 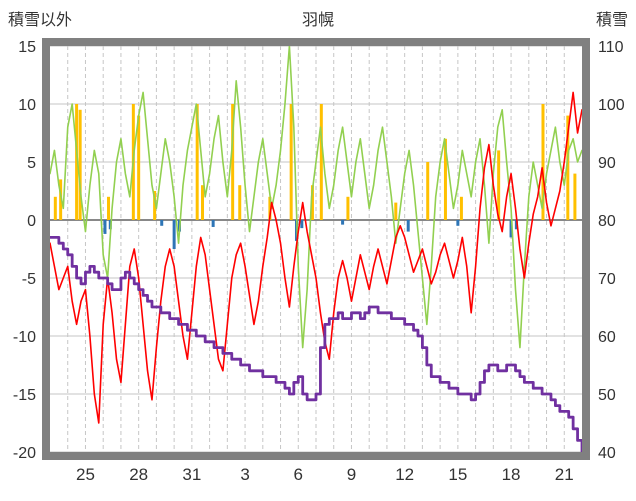 I want to click on left-axis-title: 積雪以外, so click(x=40, y=20).